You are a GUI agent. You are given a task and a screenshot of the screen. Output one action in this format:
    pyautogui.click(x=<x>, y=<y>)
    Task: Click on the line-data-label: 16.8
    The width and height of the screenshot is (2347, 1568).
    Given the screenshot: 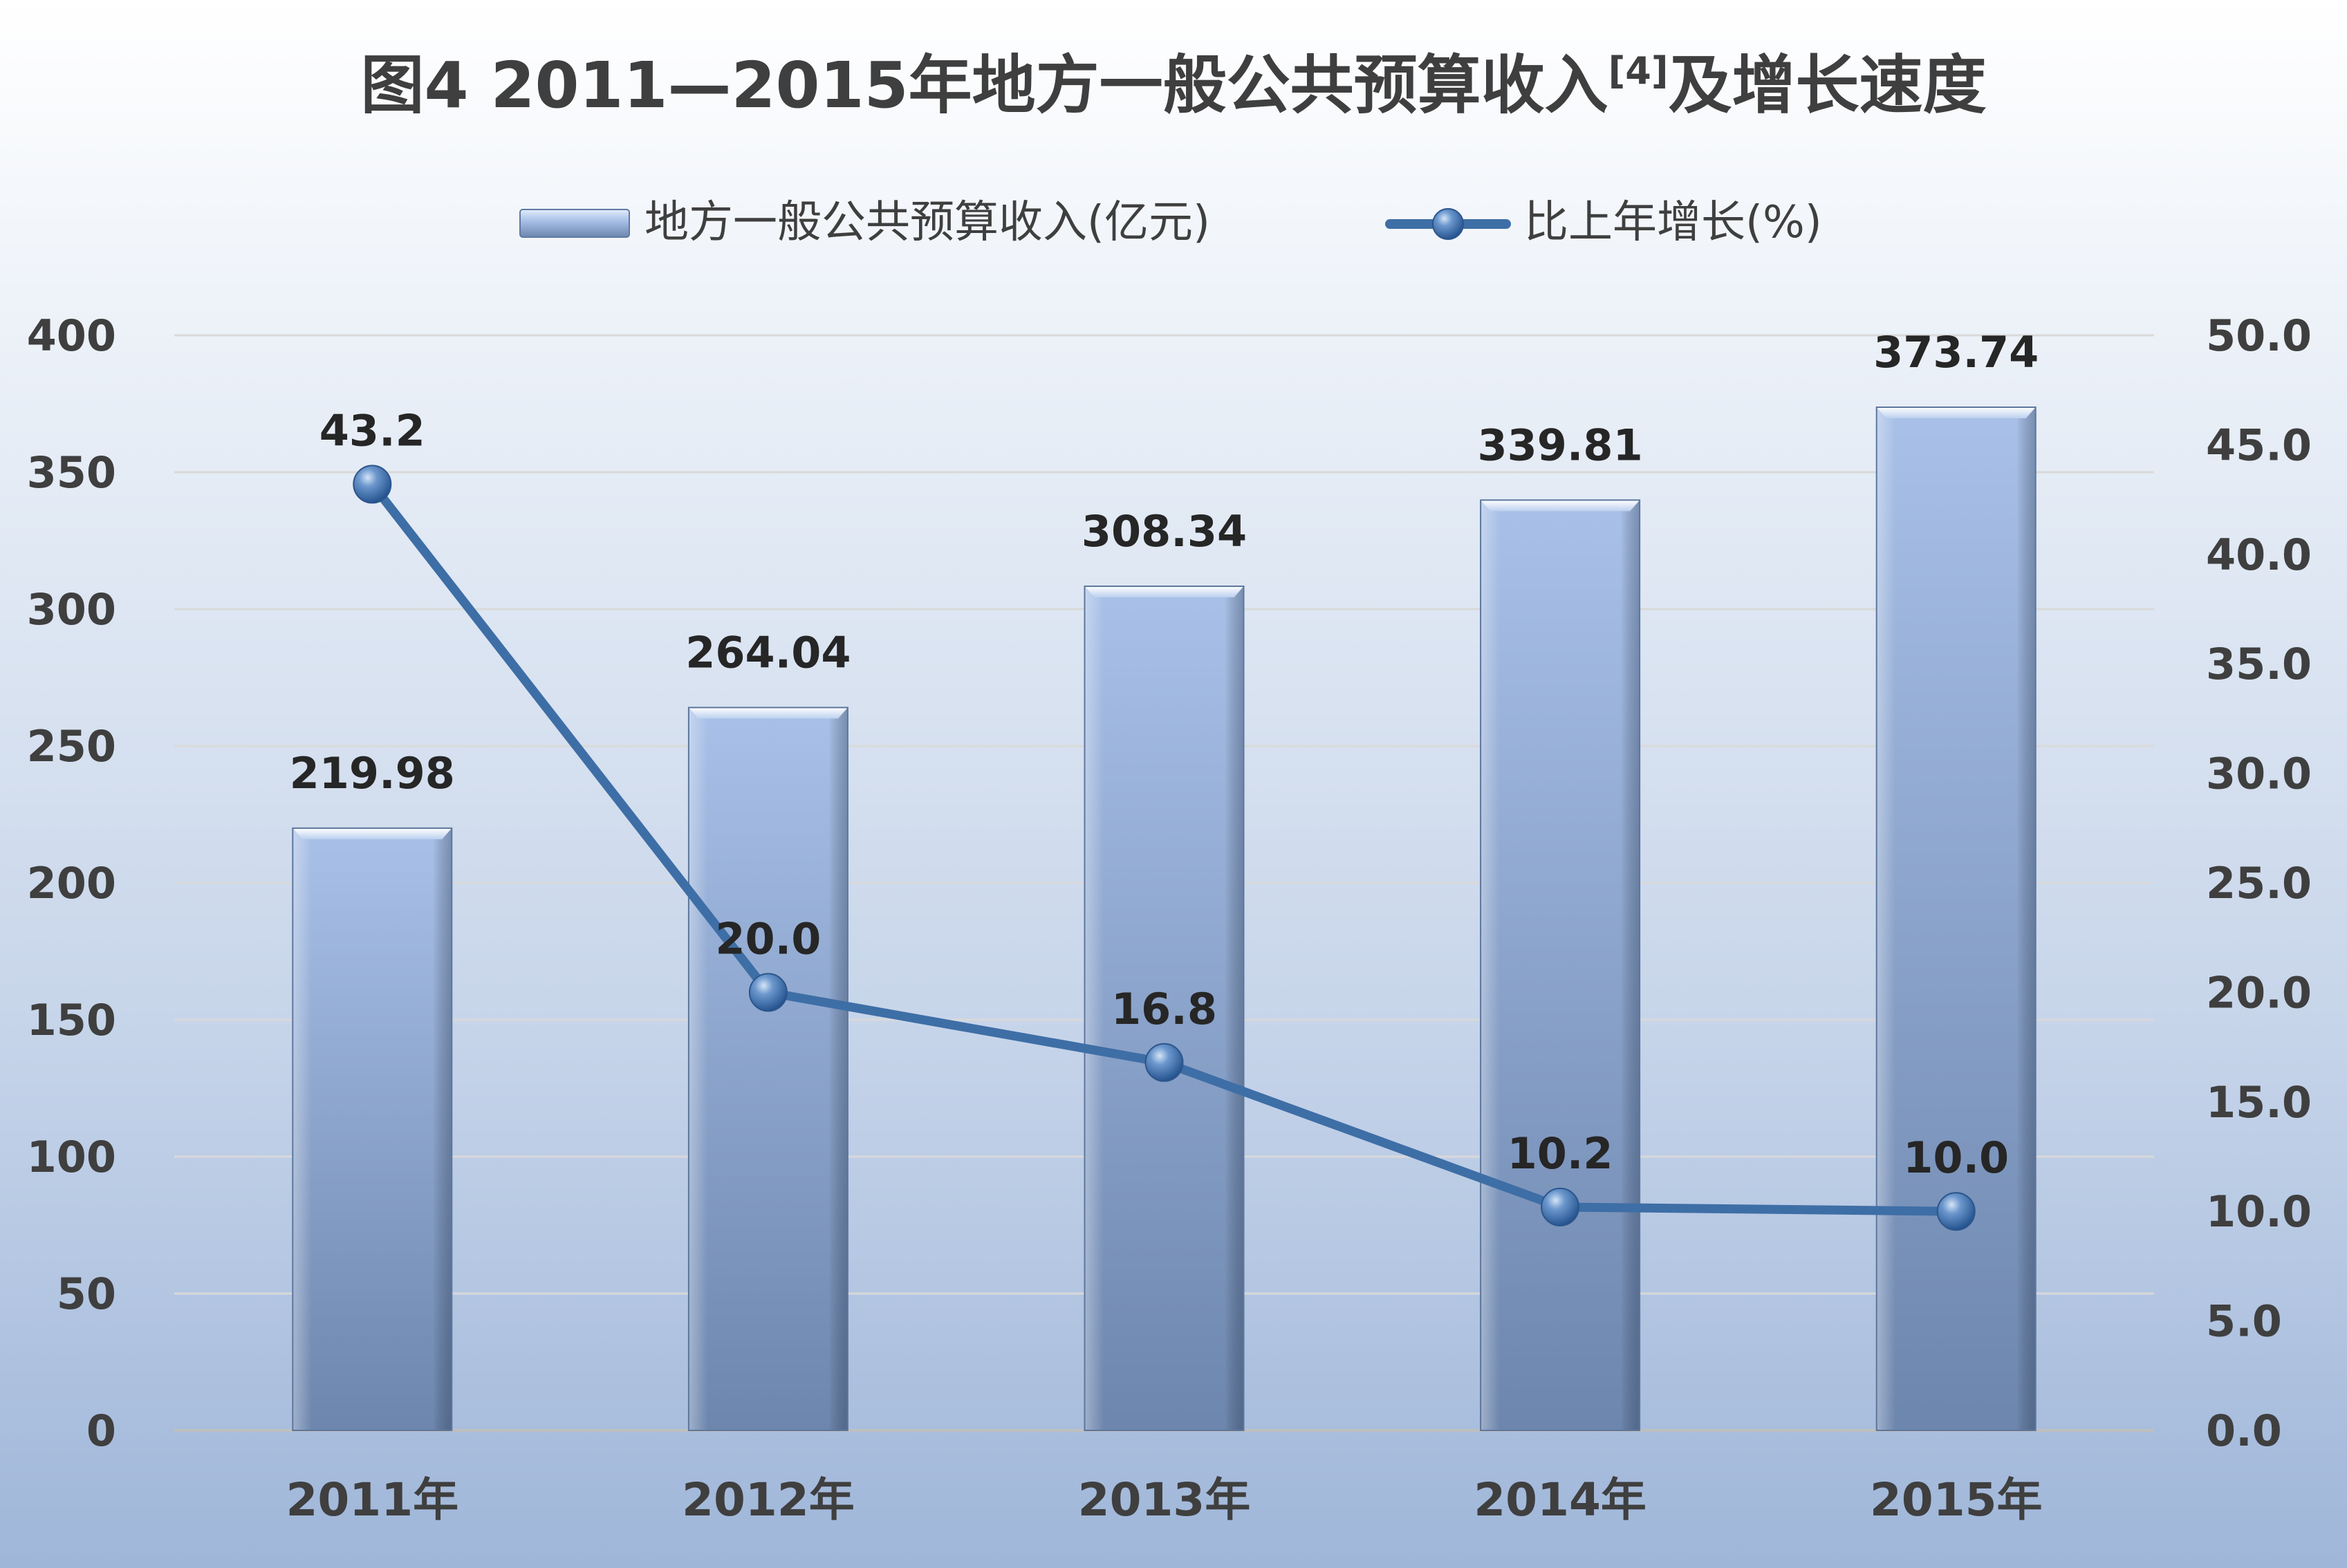 What is the action you would take?
    pyautogui.click(x=1164, y=1009)
    